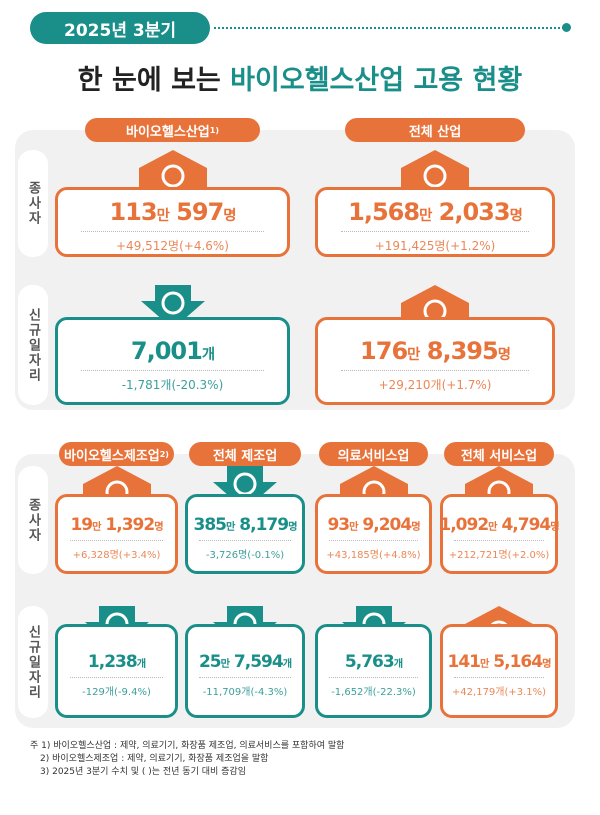 Image resolution: width=600 pixels, height=815 pixels. I want to click on stat-value: 25만 7,594개, so click(245, 662).